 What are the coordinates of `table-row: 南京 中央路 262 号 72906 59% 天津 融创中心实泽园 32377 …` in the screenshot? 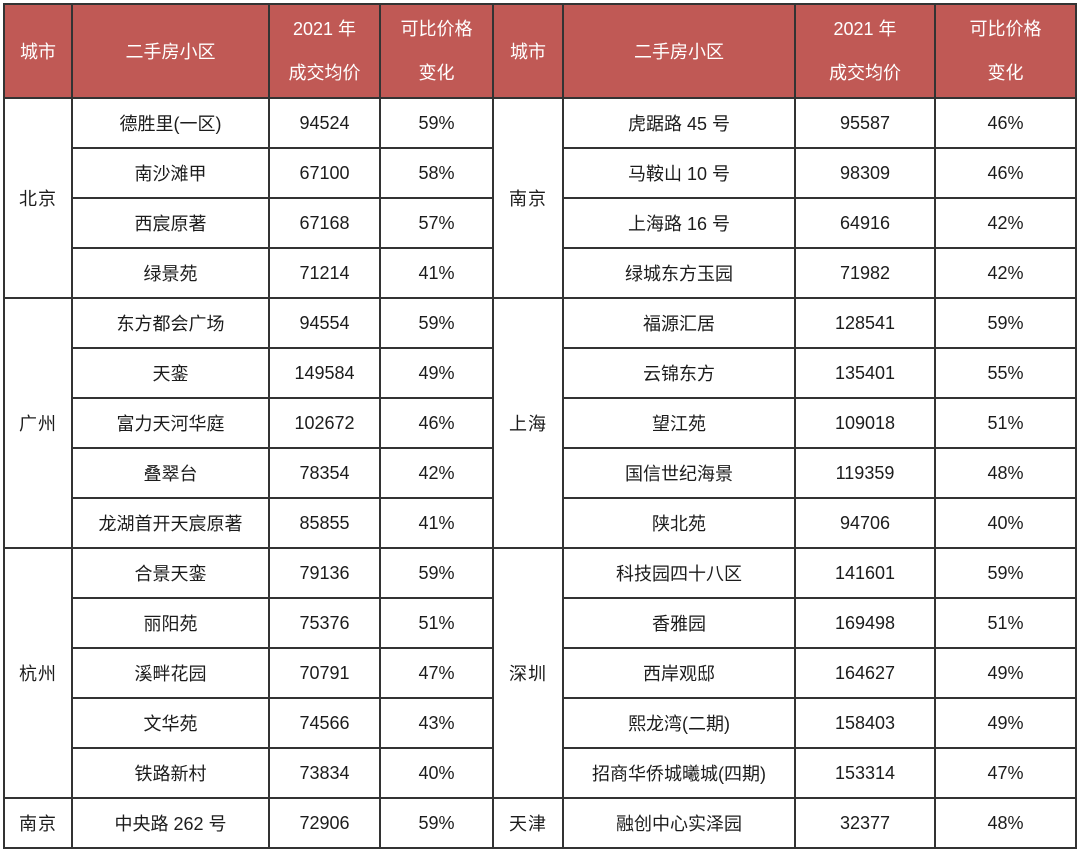 It's located at (540, 823).